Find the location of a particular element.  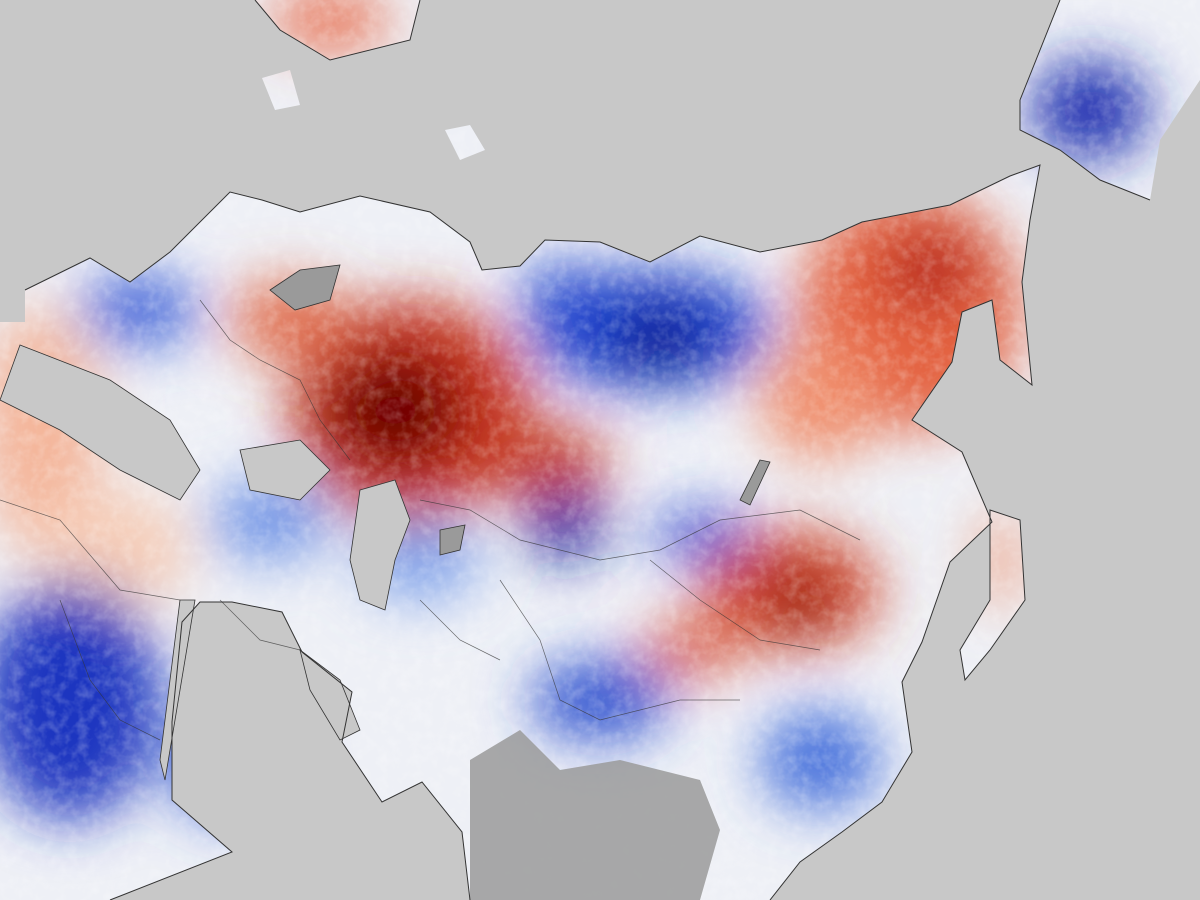

no-data-region-india is located at coordinates (595, 815).